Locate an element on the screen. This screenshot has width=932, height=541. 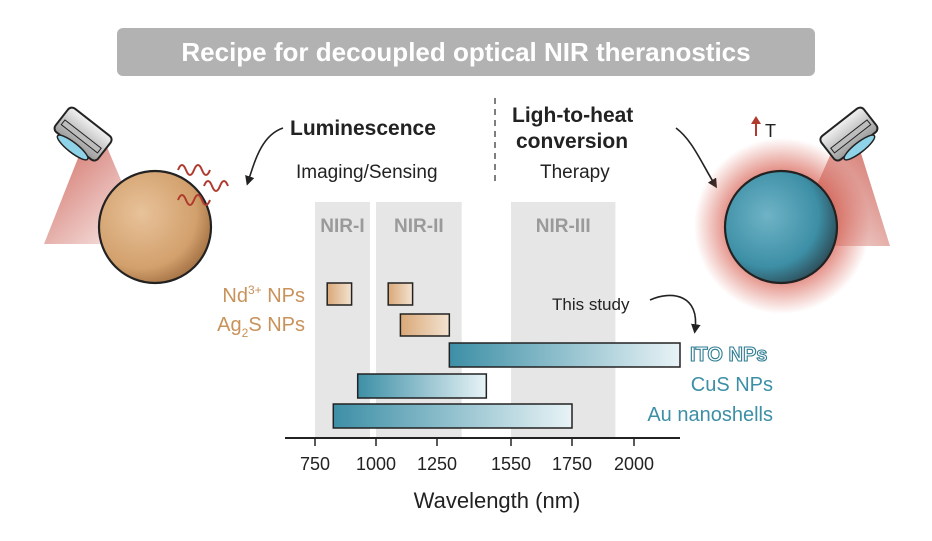
luminescence-heading: Luminescence is located at coordinates (363, 128).